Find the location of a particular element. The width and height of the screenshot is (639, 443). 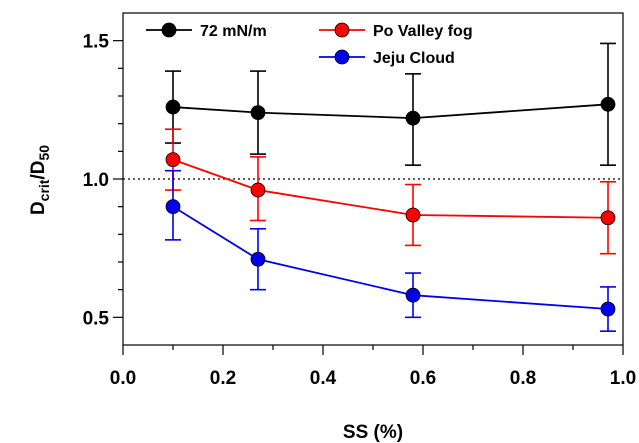

legend-item-0: 72 mN/m is located at coordinates (206, 31).